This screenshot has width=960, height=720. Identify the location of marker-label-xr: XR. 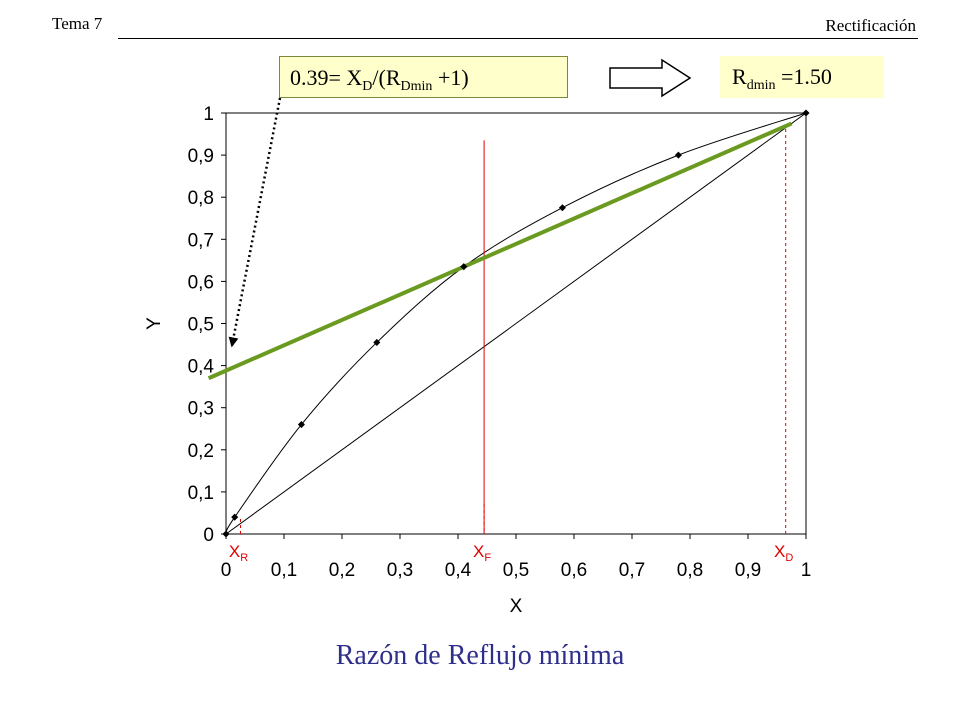
(238, 553).